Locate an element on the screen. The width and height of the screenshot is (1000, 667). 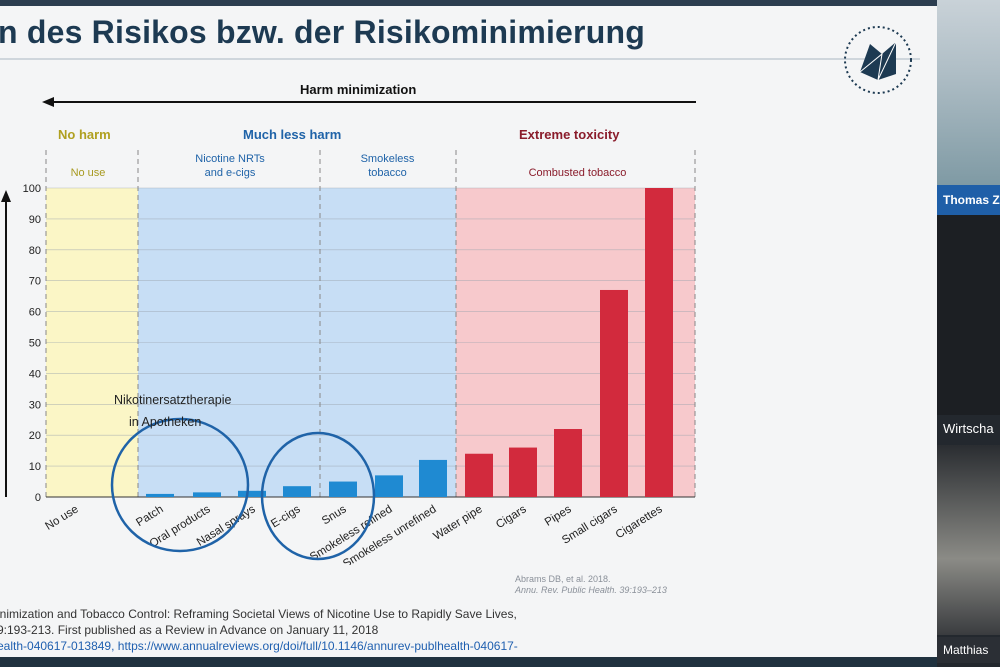
participant-panel: Thomas Z Wirtscha Matthias is located at coordinates (968, 333).